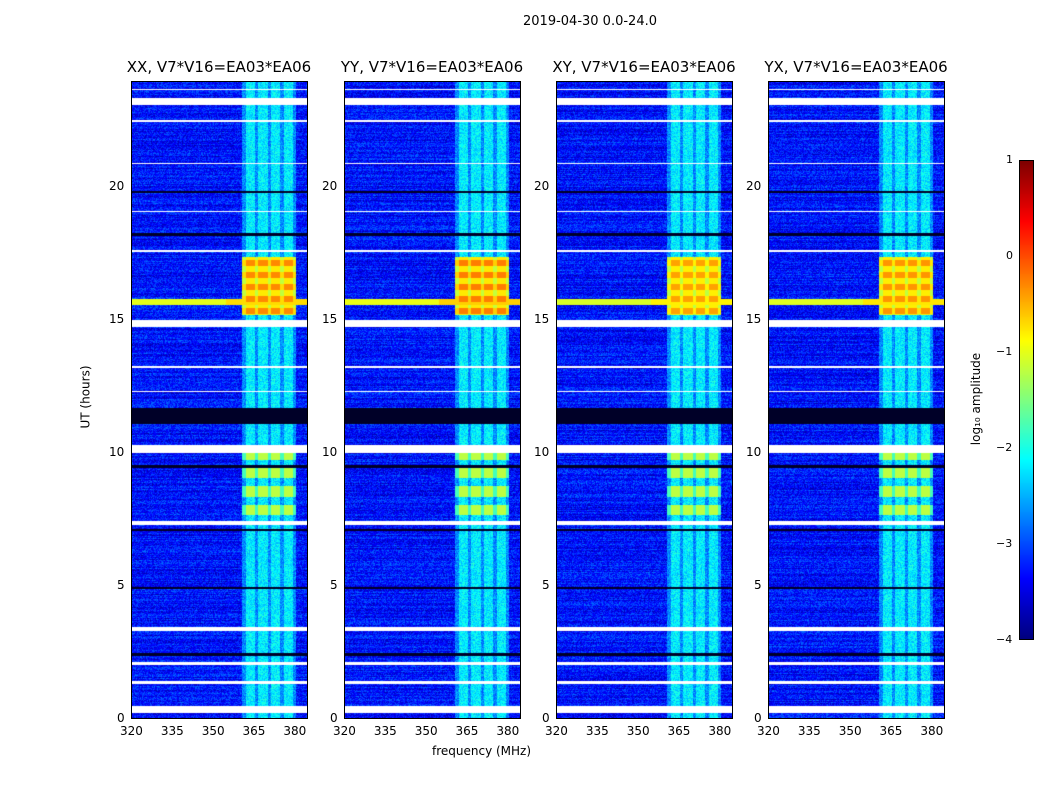  What do you see at coordinates (590, 21) in the screenshot?
I see `figure-title: 2019-04-30 0.0-24.0` at bounding box center [590, 21].